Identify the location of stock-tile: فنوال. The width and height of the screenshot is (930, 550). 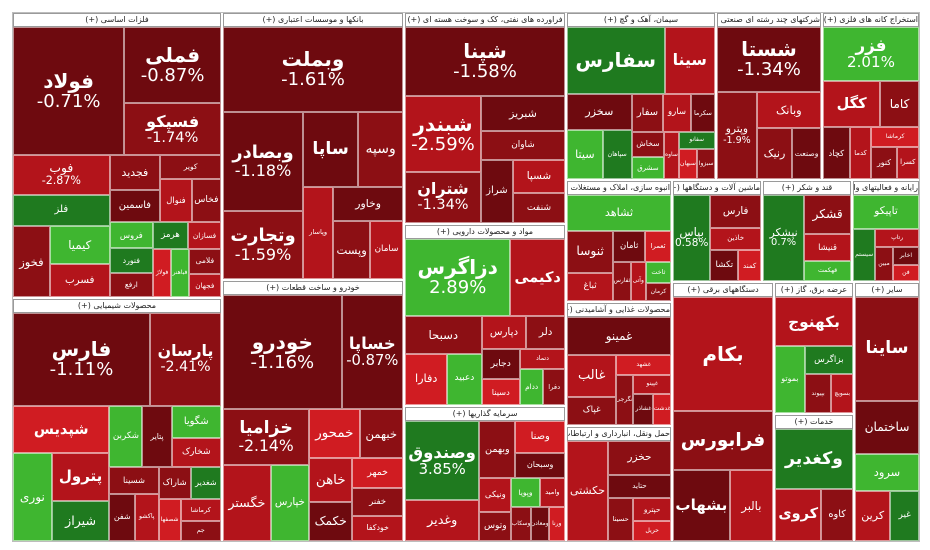
(176, 200).